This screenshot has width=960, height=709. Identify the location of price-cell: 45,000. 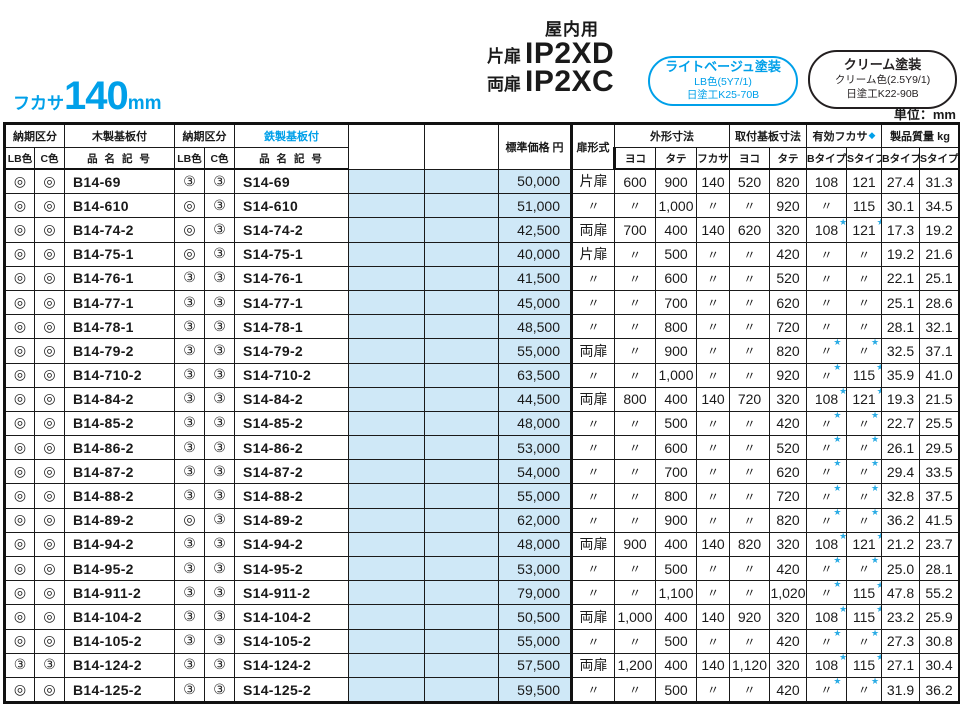
(535, 302).